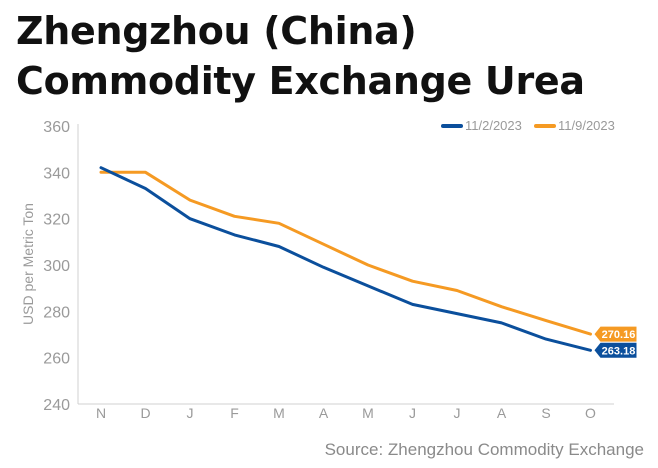 The height and width of the screenshot is (468, 658). What do you see at coordinates (590, 413) in the screenshot?
I see `x-tick-label: O` at bounding box center [590, 413].